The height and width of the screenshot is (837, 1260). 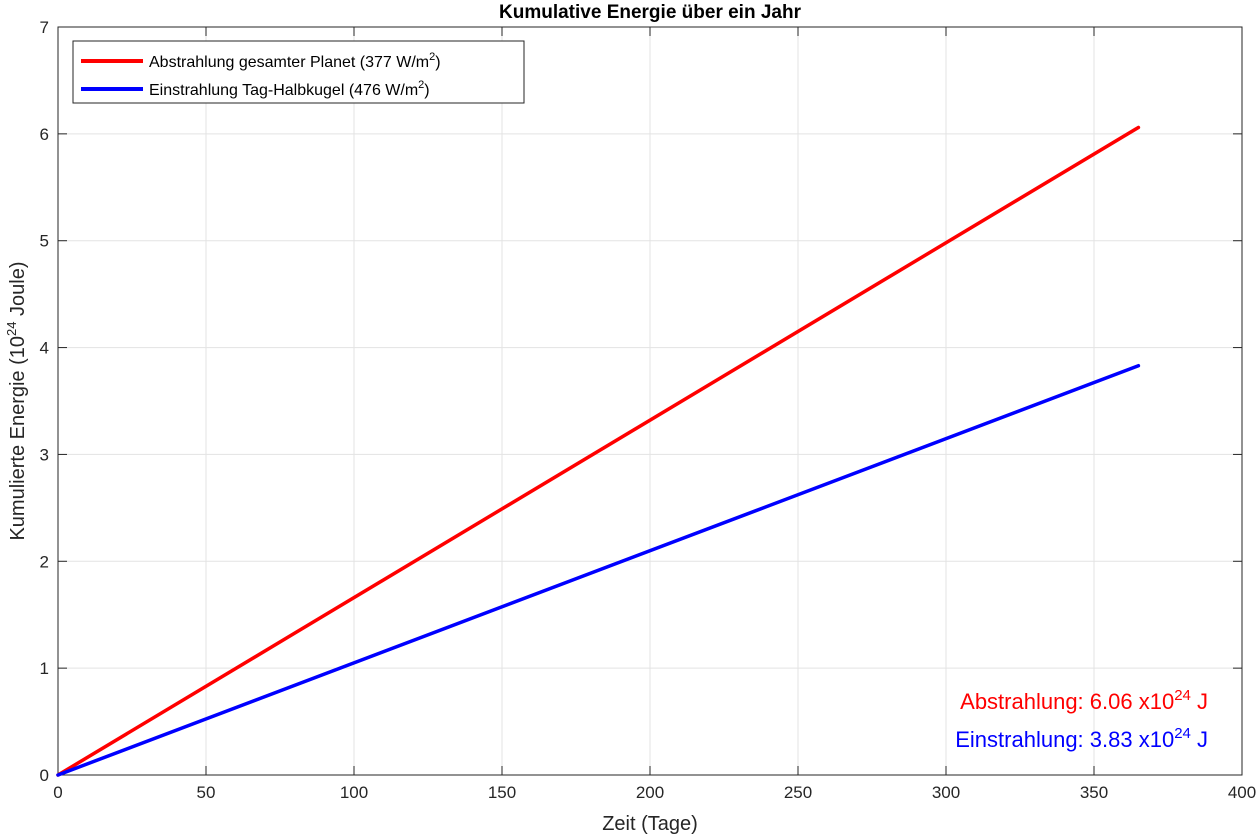 What do you see at coordinates (289, 62) in the screenshot?
I see `legend-entry-abstrahlung-prefix: Abstrahlung gesamter Planet (377 W/m` at bounding box center [289, 62].